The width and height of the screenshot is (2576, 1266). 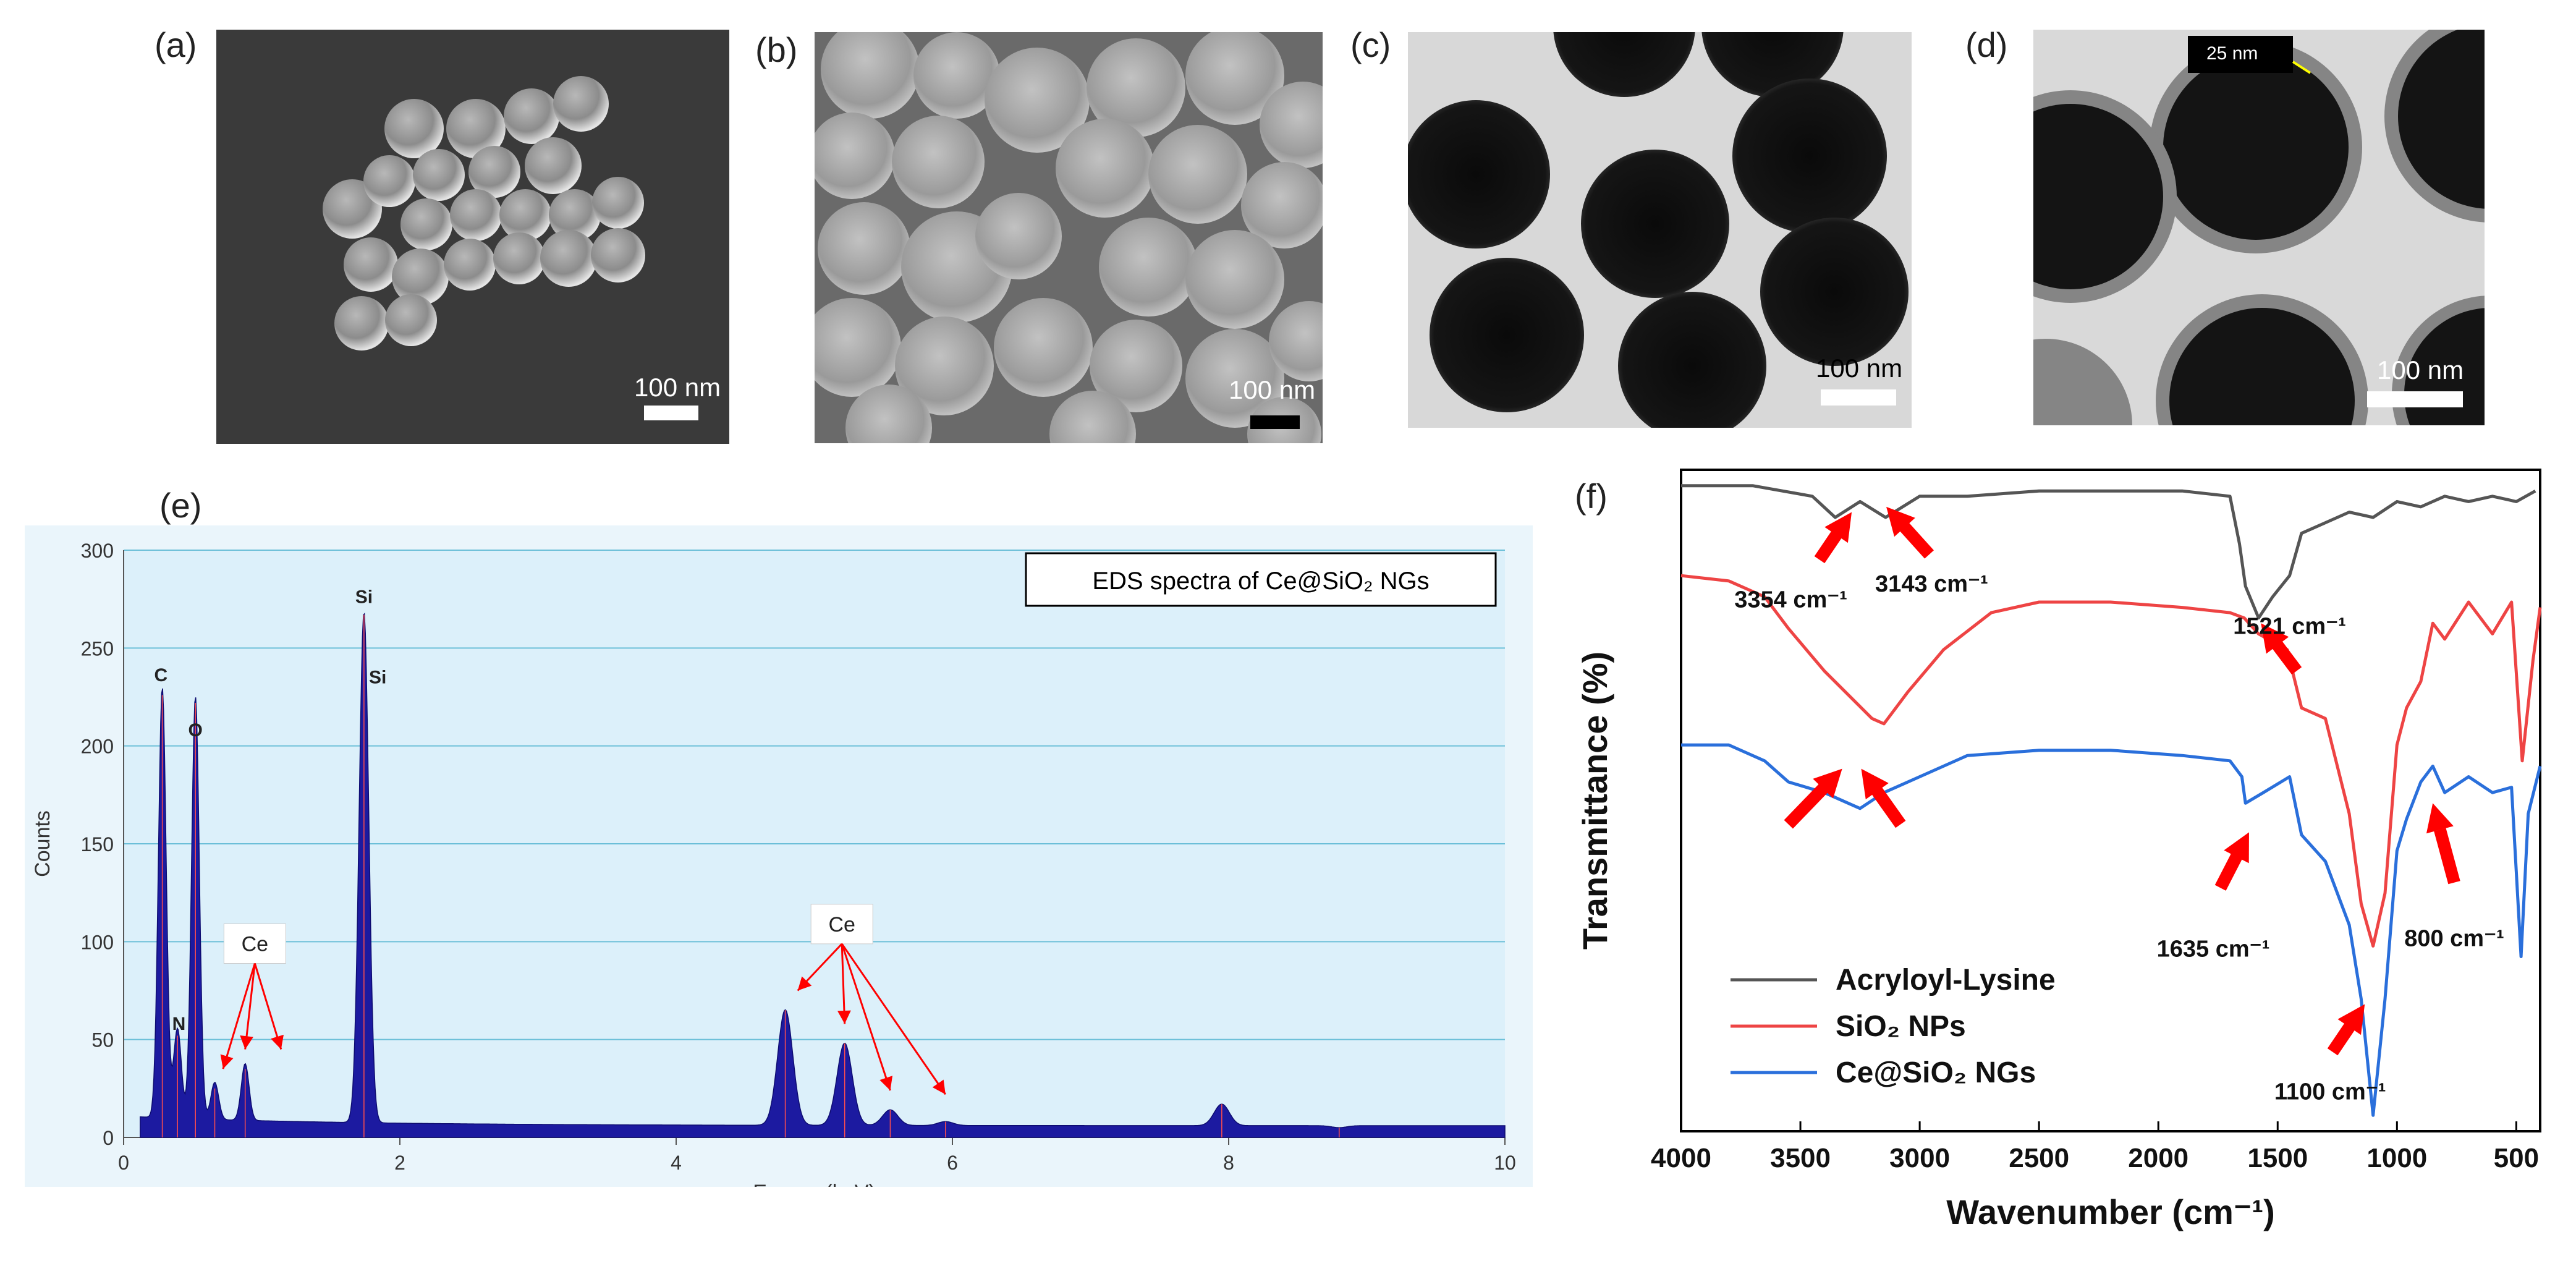 What do you see at coordinates (776, 49) in the screenshot?
I see `panel-b-label: (b)` at bounding box center [776, 49].